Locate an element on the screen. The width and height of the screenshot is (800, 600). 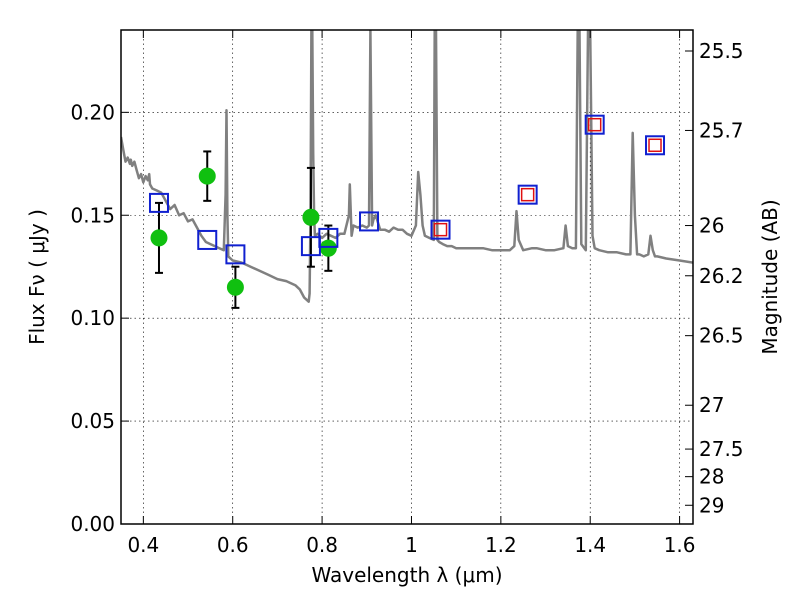
y-tick-label: 0.20 is located at coordinates (92, 112).